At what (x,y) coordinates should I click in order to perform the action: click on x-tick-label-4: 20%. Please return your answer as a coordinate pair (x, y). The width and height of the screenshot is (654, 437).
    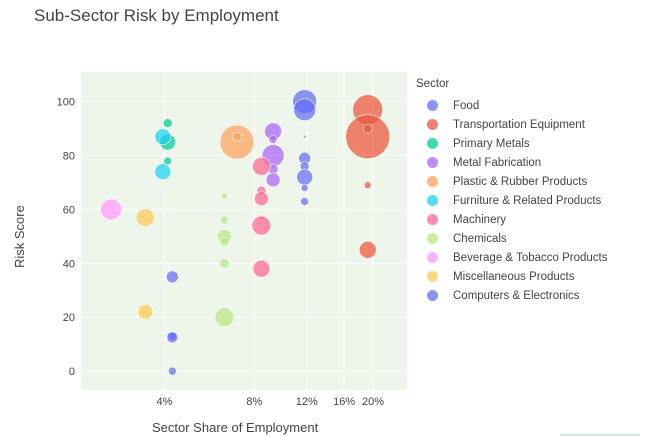
    Looking at the image, I should click on (373, 402).